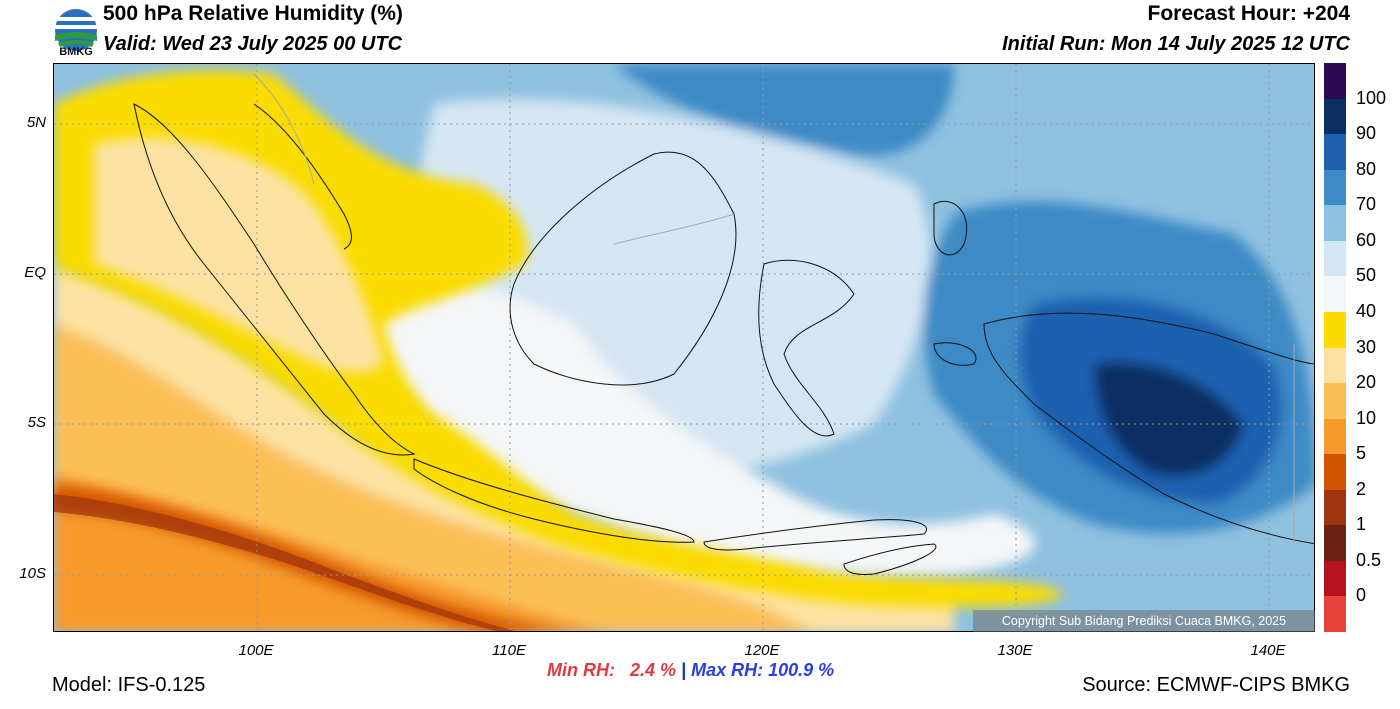 The width and height of the screenshot is (1400, 709). Describe the element at coordinates (253, 44) in the screenshot. I see `valid-time: Valid: Wed 23 July 2025 00 UTC` at that location.